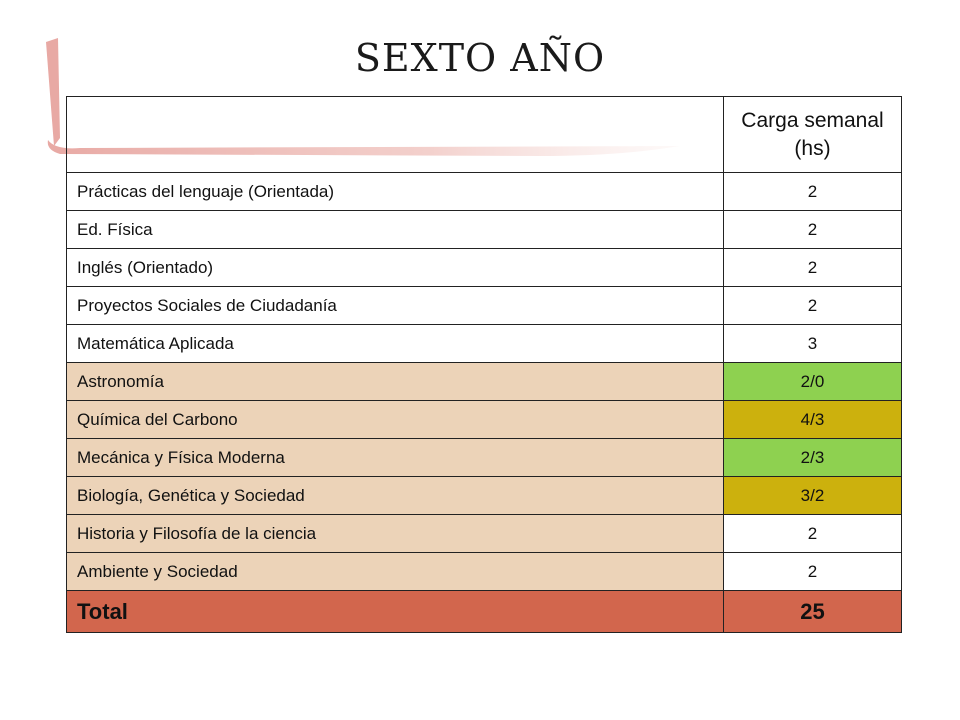  I want to click on subject-cell: Prácticas del lenguaje (Orientada), so click(395, 191).